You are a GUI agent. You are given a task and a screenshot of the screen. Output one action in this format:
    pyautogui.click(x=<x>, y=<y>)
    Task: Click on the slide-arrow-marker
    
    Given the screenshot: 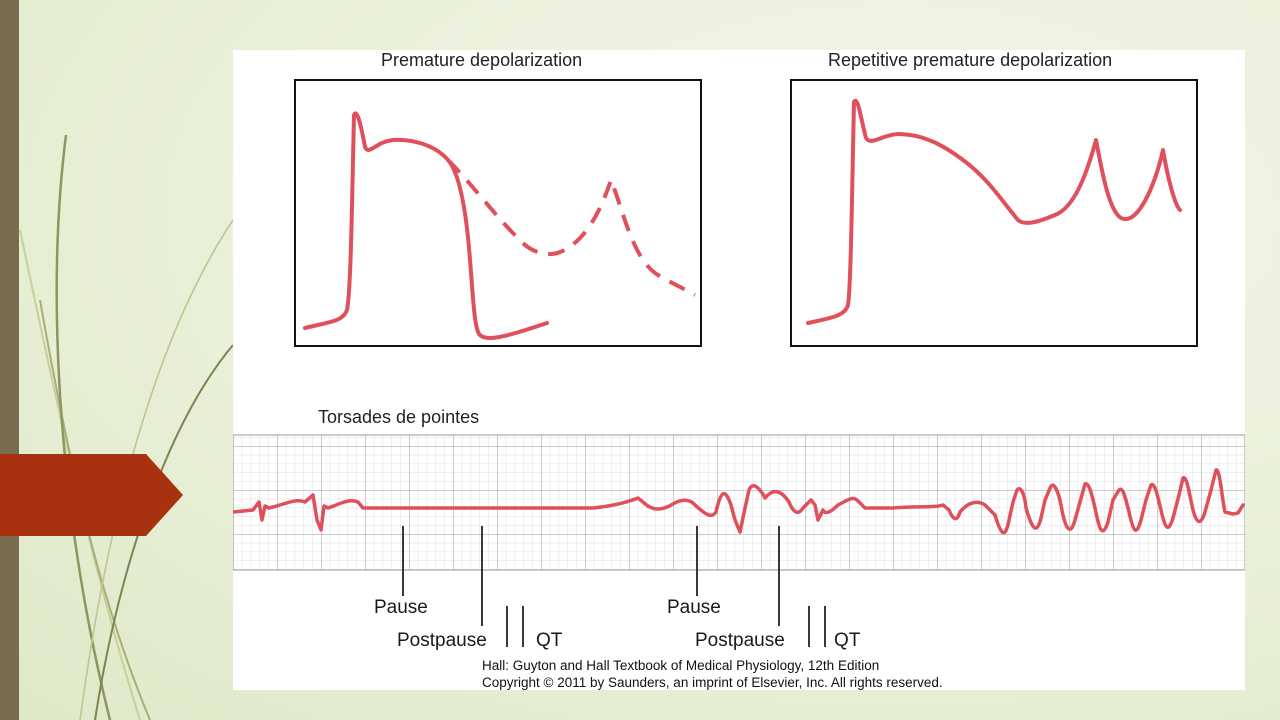 What is the action you would take?
    pyautogui.click(x=91, y=495)
    